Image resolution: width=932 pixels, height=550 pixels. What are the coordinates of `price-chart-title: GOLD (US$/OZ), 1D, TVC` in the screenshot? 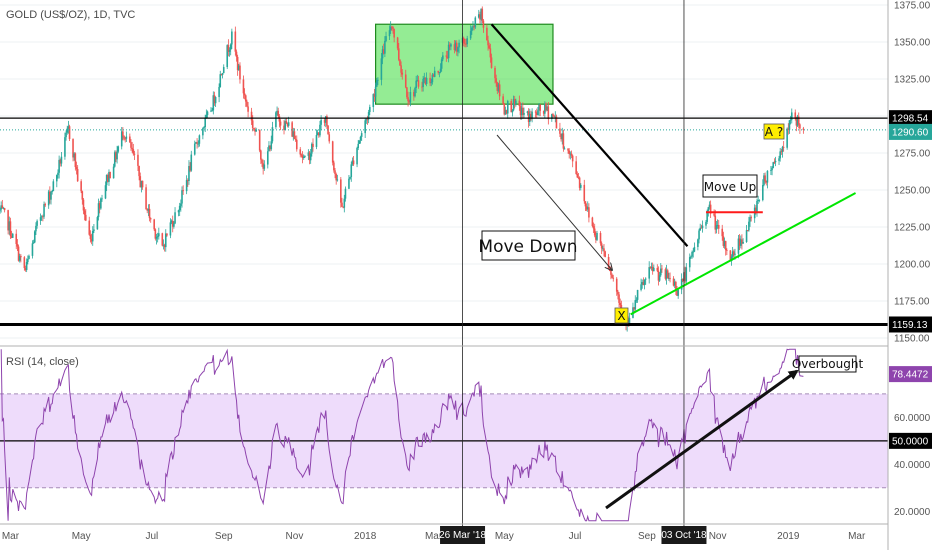 It's located at (70, 15).